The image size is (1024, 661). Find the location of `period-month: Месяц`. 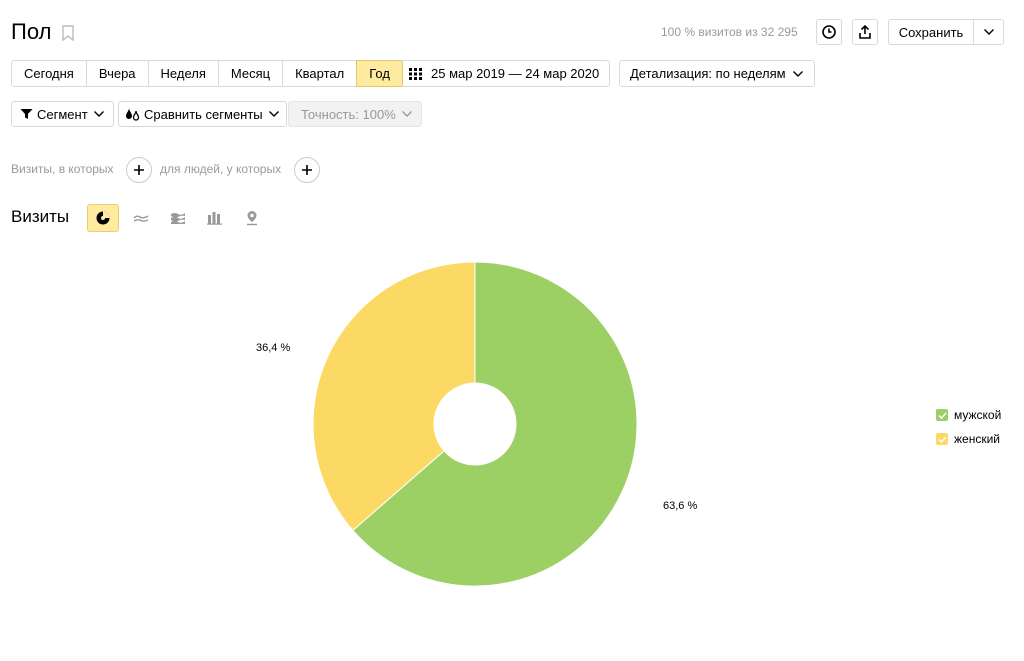

period-month: Месяц is located at coordinates (250, 73).